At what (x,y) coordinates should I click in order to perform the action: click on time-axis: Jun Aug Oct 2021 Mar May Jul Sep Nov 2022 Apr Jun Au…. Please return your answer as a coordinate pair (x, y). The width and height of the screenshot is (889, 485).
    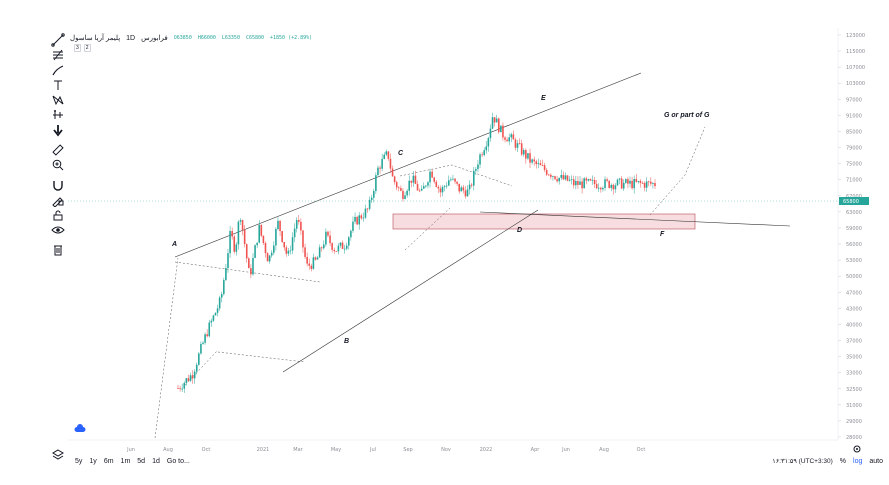
    Looking at the image, I should click on (385, 450).